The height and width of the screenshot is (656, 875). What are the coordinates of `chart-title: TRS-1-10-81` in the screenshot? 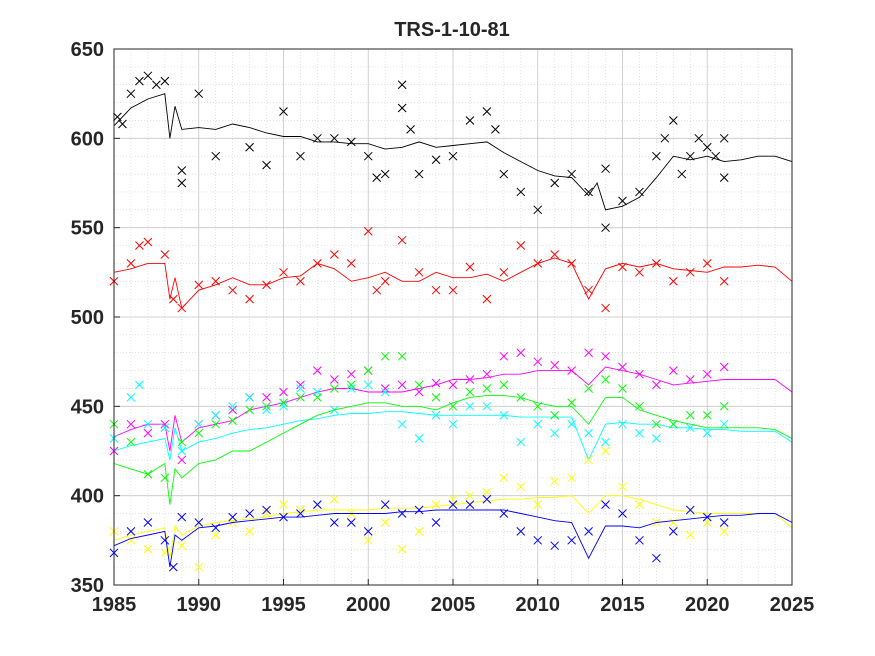 It's located at (452, 30).